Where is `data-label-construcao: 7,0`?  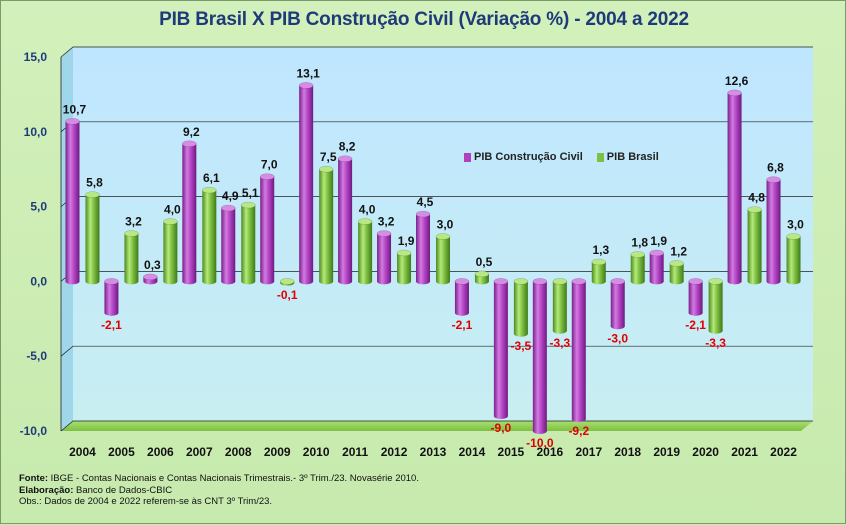
data-label-construcao: 7,0 is located at coordinates (269, 165).